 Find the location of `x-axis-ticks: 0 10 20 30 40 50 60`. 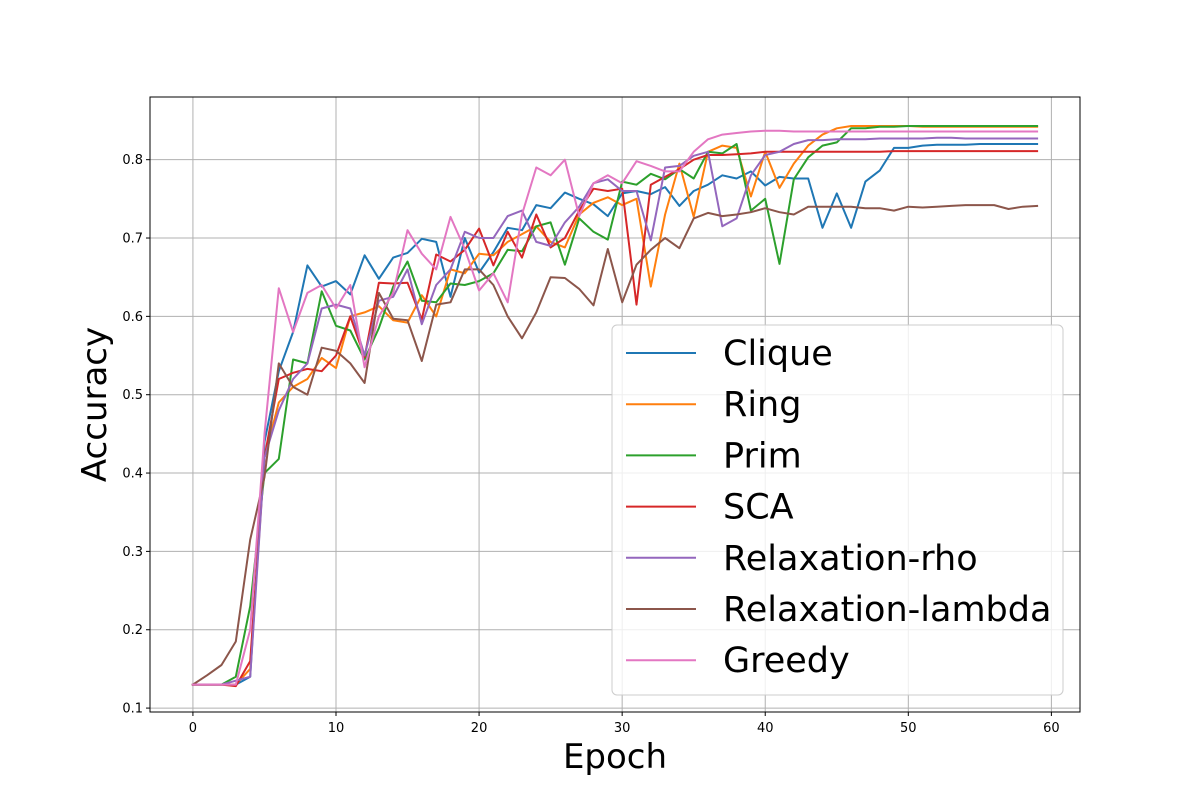

x-axis-ticks: 0 10 20 30 40 50 60 is located at coordinates (624, 724).